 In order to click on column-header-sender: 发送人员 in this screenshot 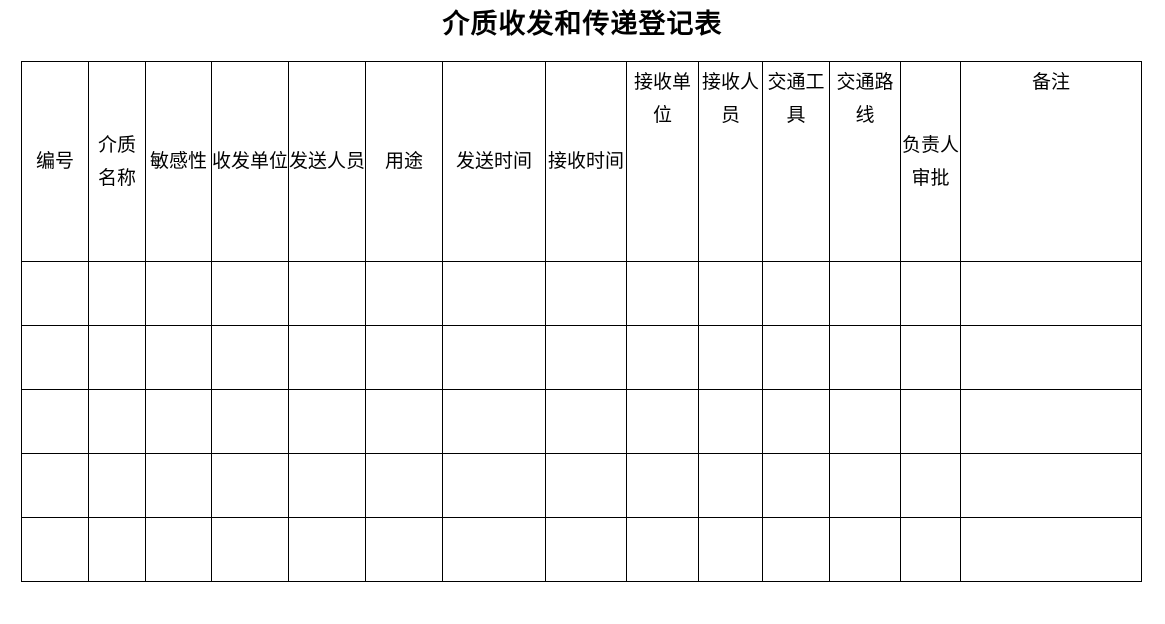, I will do `click(327, 161)`.